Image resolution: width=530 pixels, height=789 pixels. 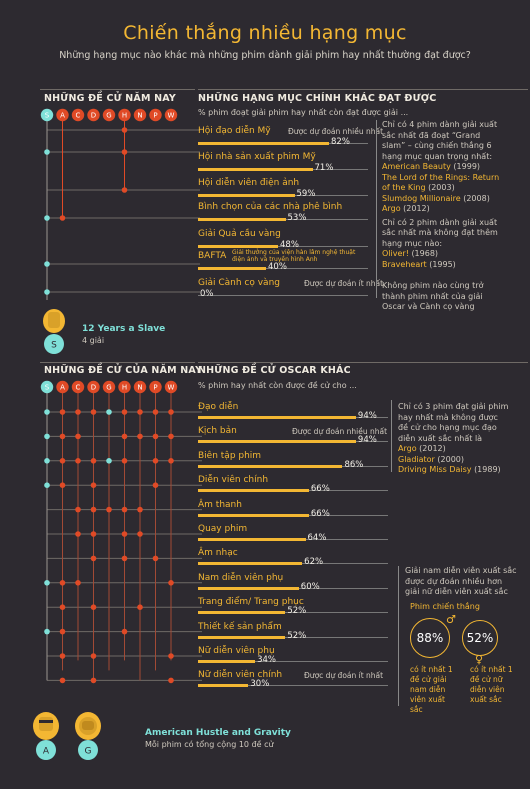 What do you see at coordinates (418, 166) in the screenshot?
I see `film-title: American Beauty` at bounding box center [418, 166].